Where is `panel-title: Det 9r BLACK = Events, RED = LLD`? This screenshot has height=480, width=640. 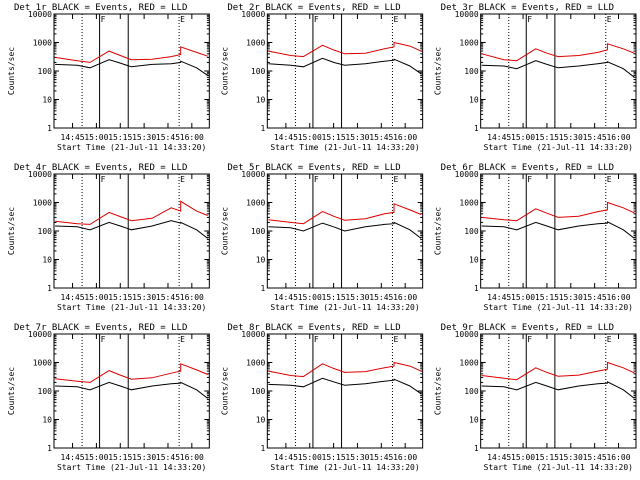 panel-title: Det 9r BLACK = Events, RED = LLD is located at coordinates (527, 328).